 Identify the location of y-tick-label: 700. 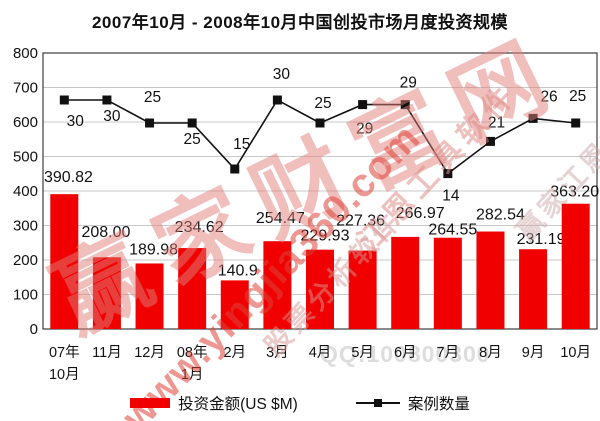
(25, 88).